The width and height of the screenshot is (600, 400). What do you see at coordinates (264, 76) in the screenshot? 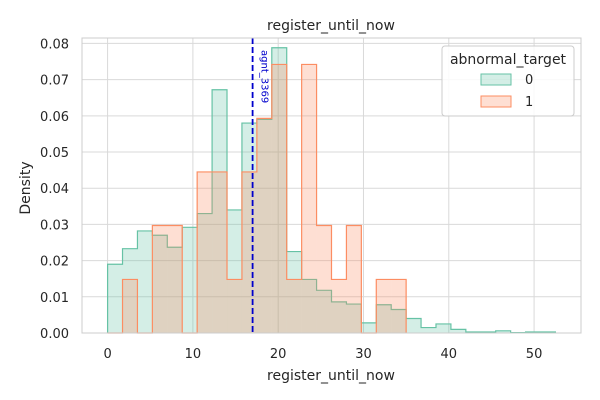
I see `vline-label: agnt_3369` at bounding box center [264, 76].